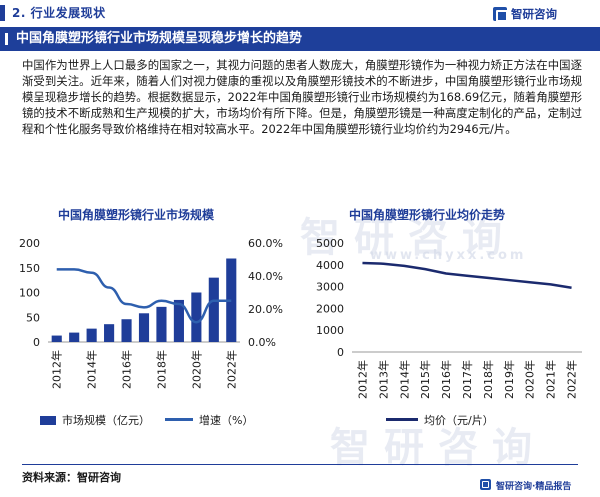  I want to click on legend-bar-label: 市场规模（亿元）, so click(106, 420).